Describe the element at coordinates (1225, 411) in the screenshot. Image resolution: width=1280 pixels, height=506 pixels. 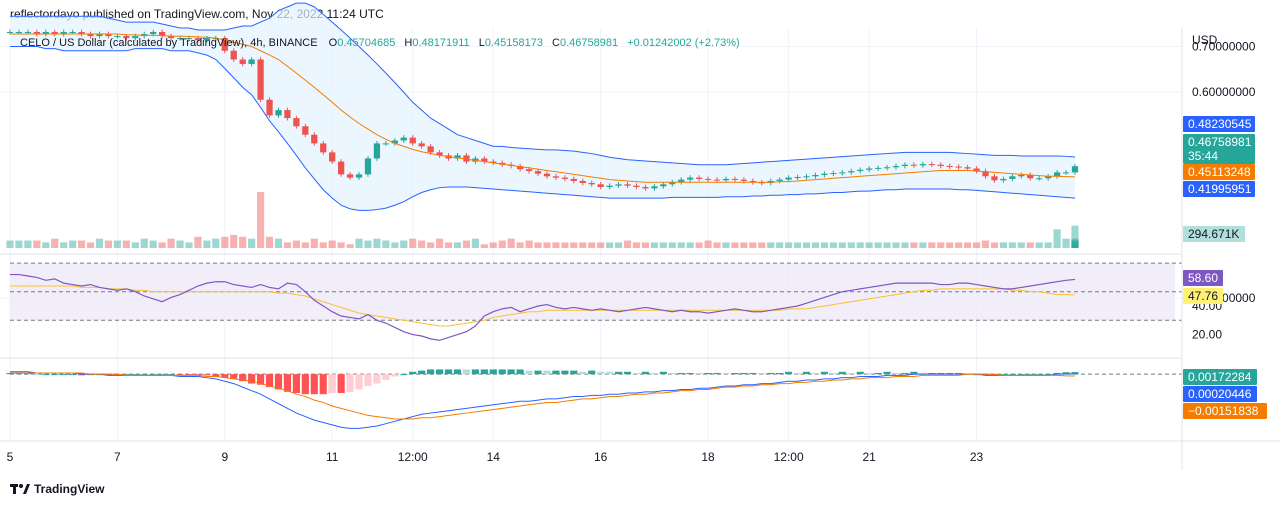
I see `macd-signal-tag: −0.00151838` at that location.